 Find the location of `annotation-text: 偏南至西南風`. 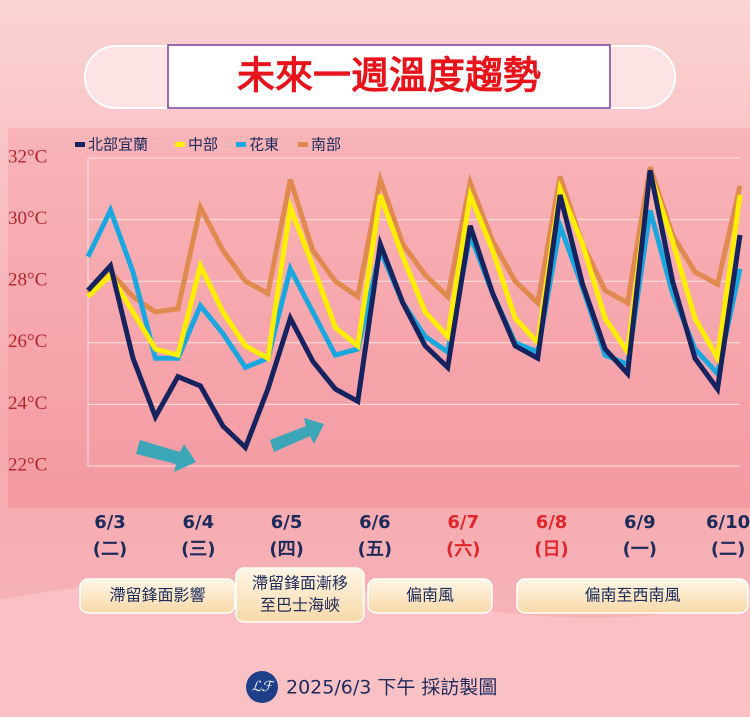

annotation-text: 偏南至西南風 is located at coordinates (632, 595).